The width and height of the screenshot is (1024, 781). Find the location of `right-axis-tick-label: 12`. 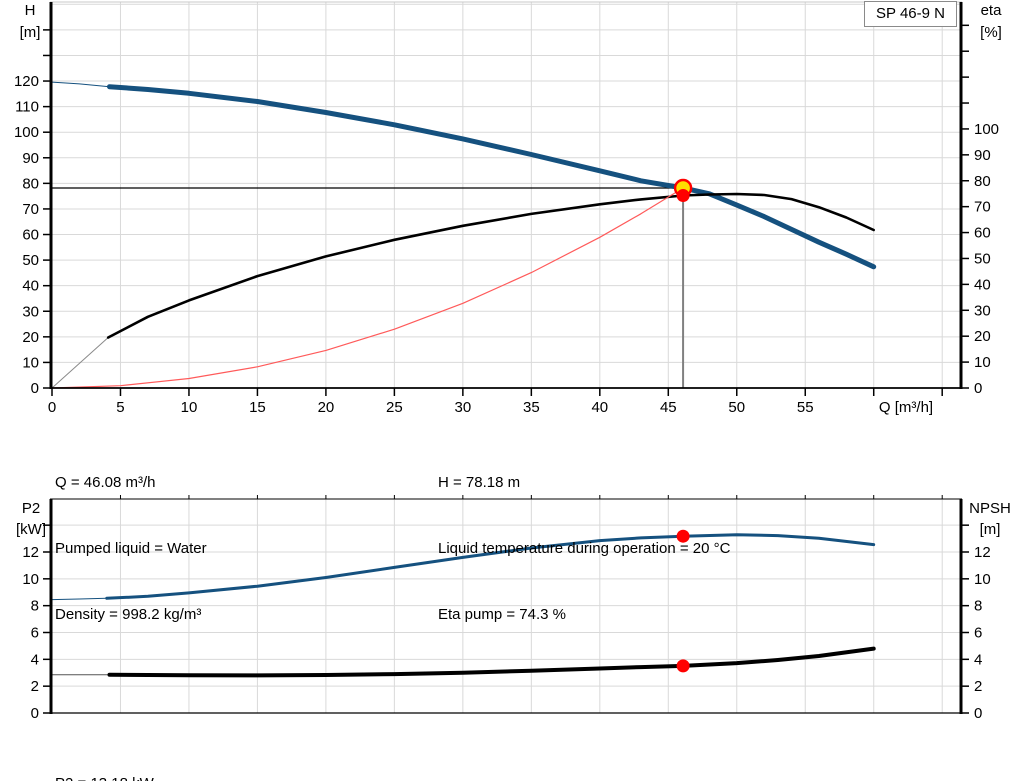

right-axis-tick-label: 12 is located at coordinates (982, 552).